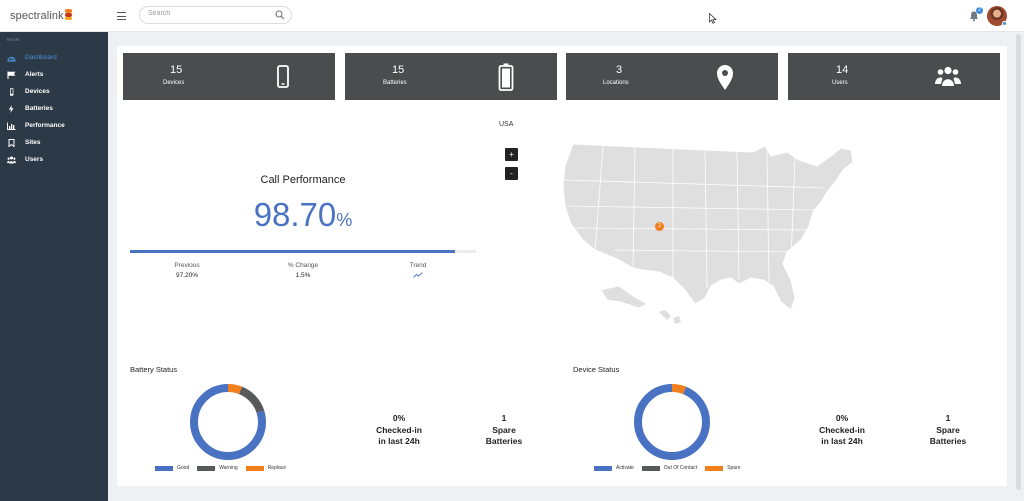 This screenshot has height=501, width=1024. What do you see at coordinates (619, 70) in the screenshot?
I see `stat-value: 3` at bounding box center [619, 70].